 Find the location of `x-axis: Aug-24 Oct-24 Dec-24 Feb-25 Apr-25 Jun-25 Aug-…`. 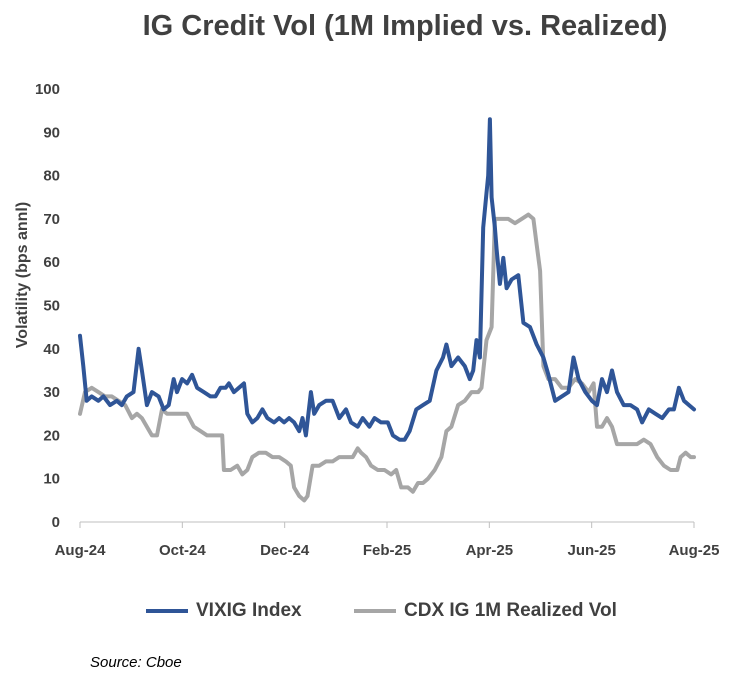

x-axis: Aug-24 Oct-24 Dec-24 Feb-25 Apr-25 Jun-25 Aug-… is located at coordinates (387, 540).